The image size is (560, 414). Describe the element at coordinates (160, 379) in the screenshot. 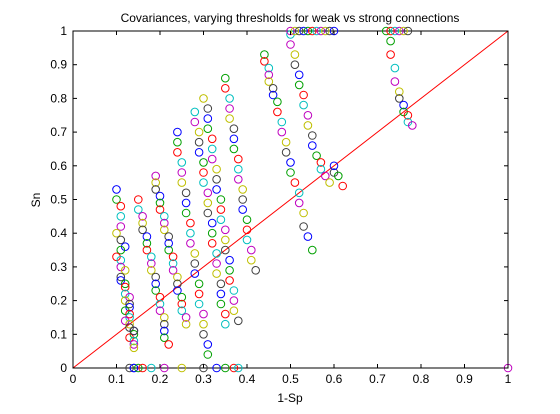

I see `x-tick-label: 0.2` at that location.